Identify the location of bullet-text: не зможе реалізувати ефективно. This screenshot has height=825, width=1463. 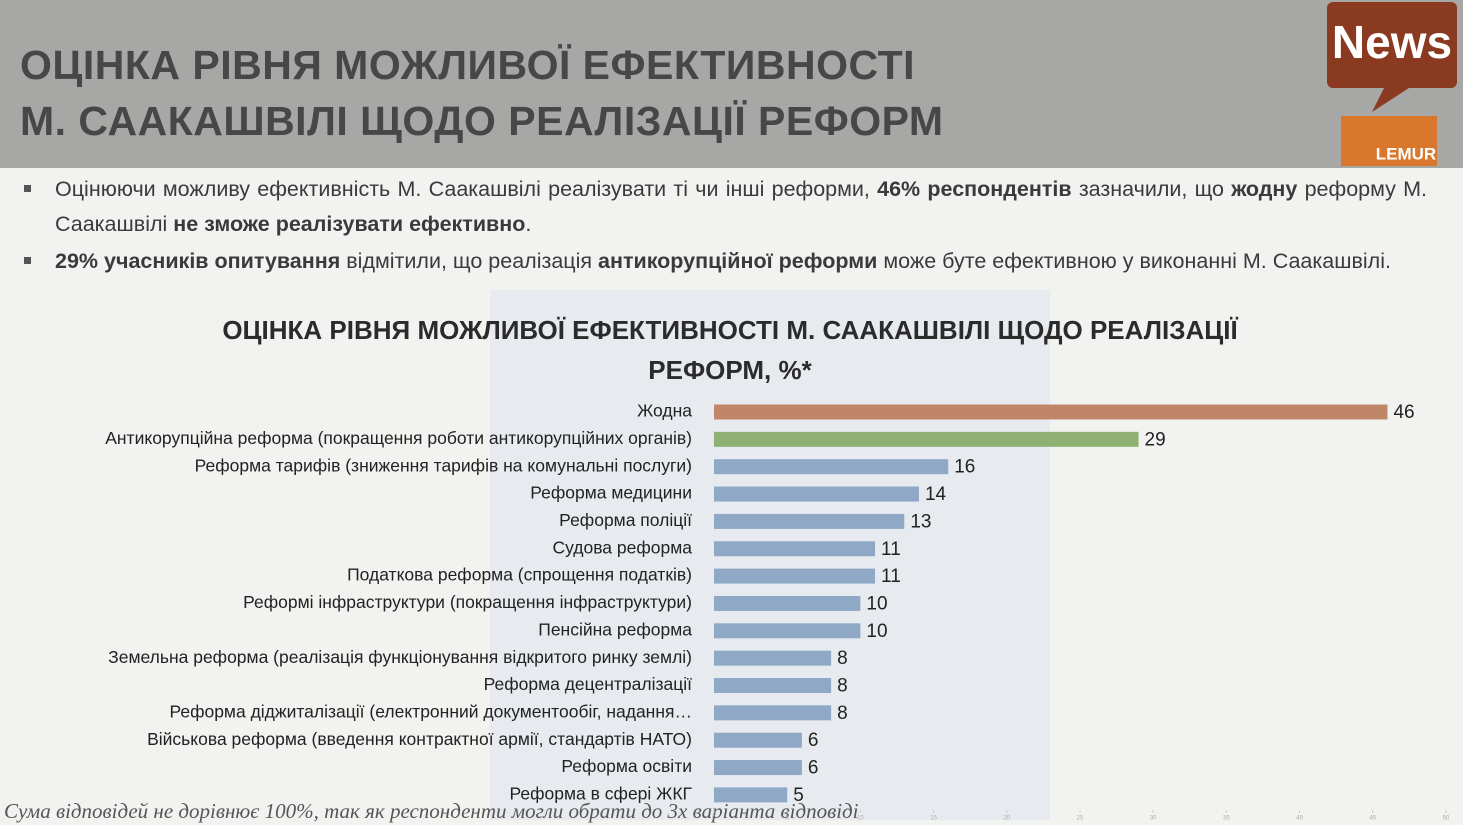
(349, 224).